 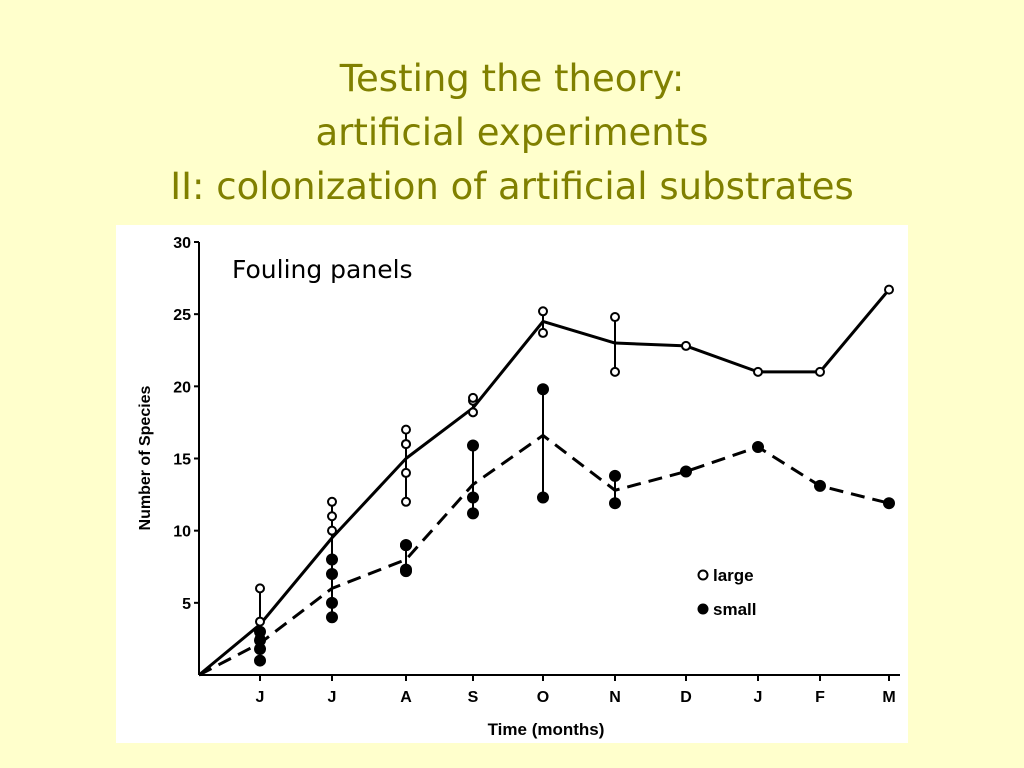 I want to click on y-tick-label: 20, so click(x=182, y=387).